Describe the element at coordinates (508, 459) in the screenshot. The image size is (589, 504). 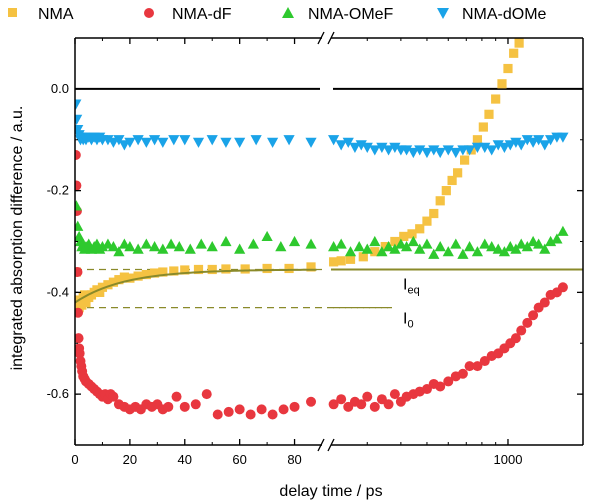
I see `x-tick-label: 1000` at that location.